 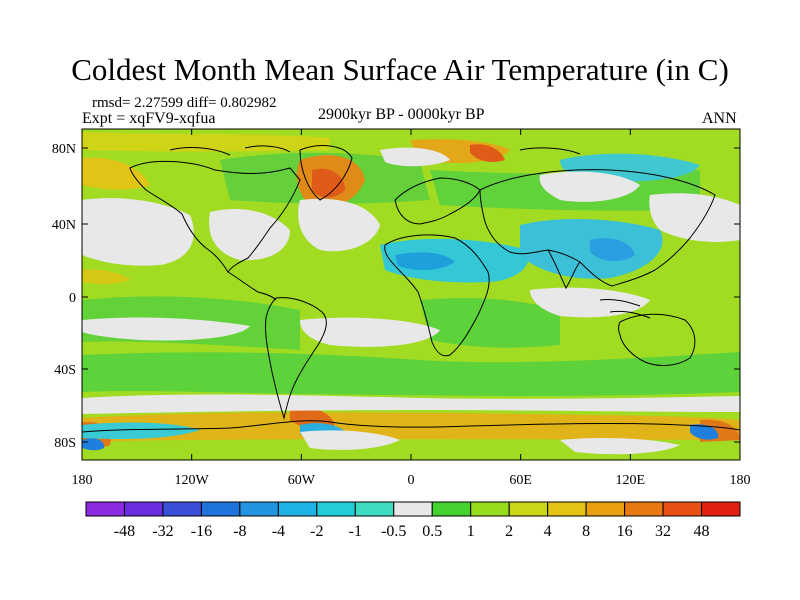 I want to click on lat-tick-label: 40N, so click(x=64, y=225).